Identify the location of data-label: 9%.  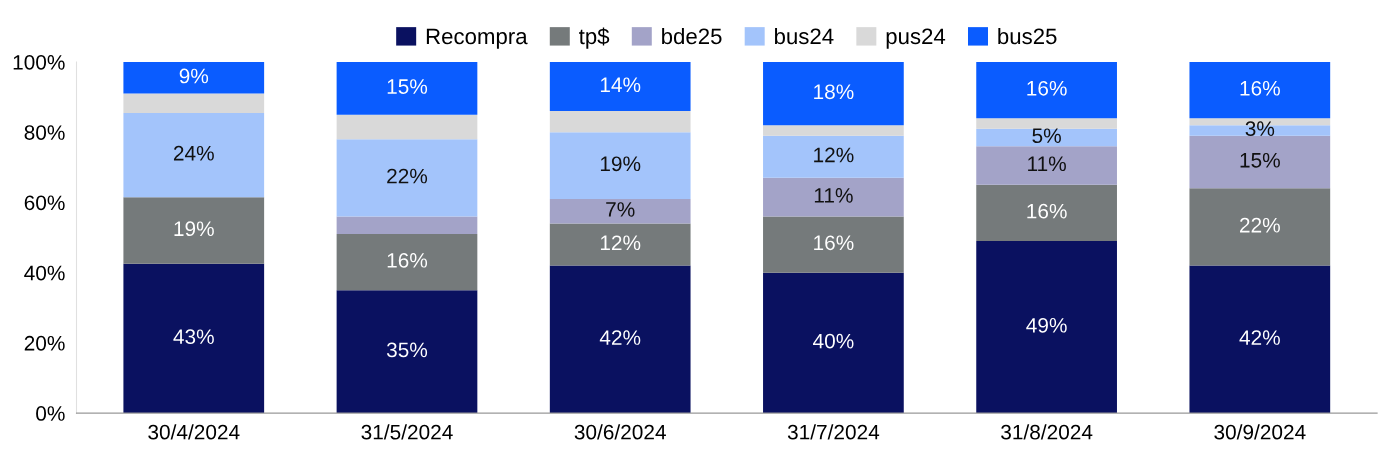
(194, 76).